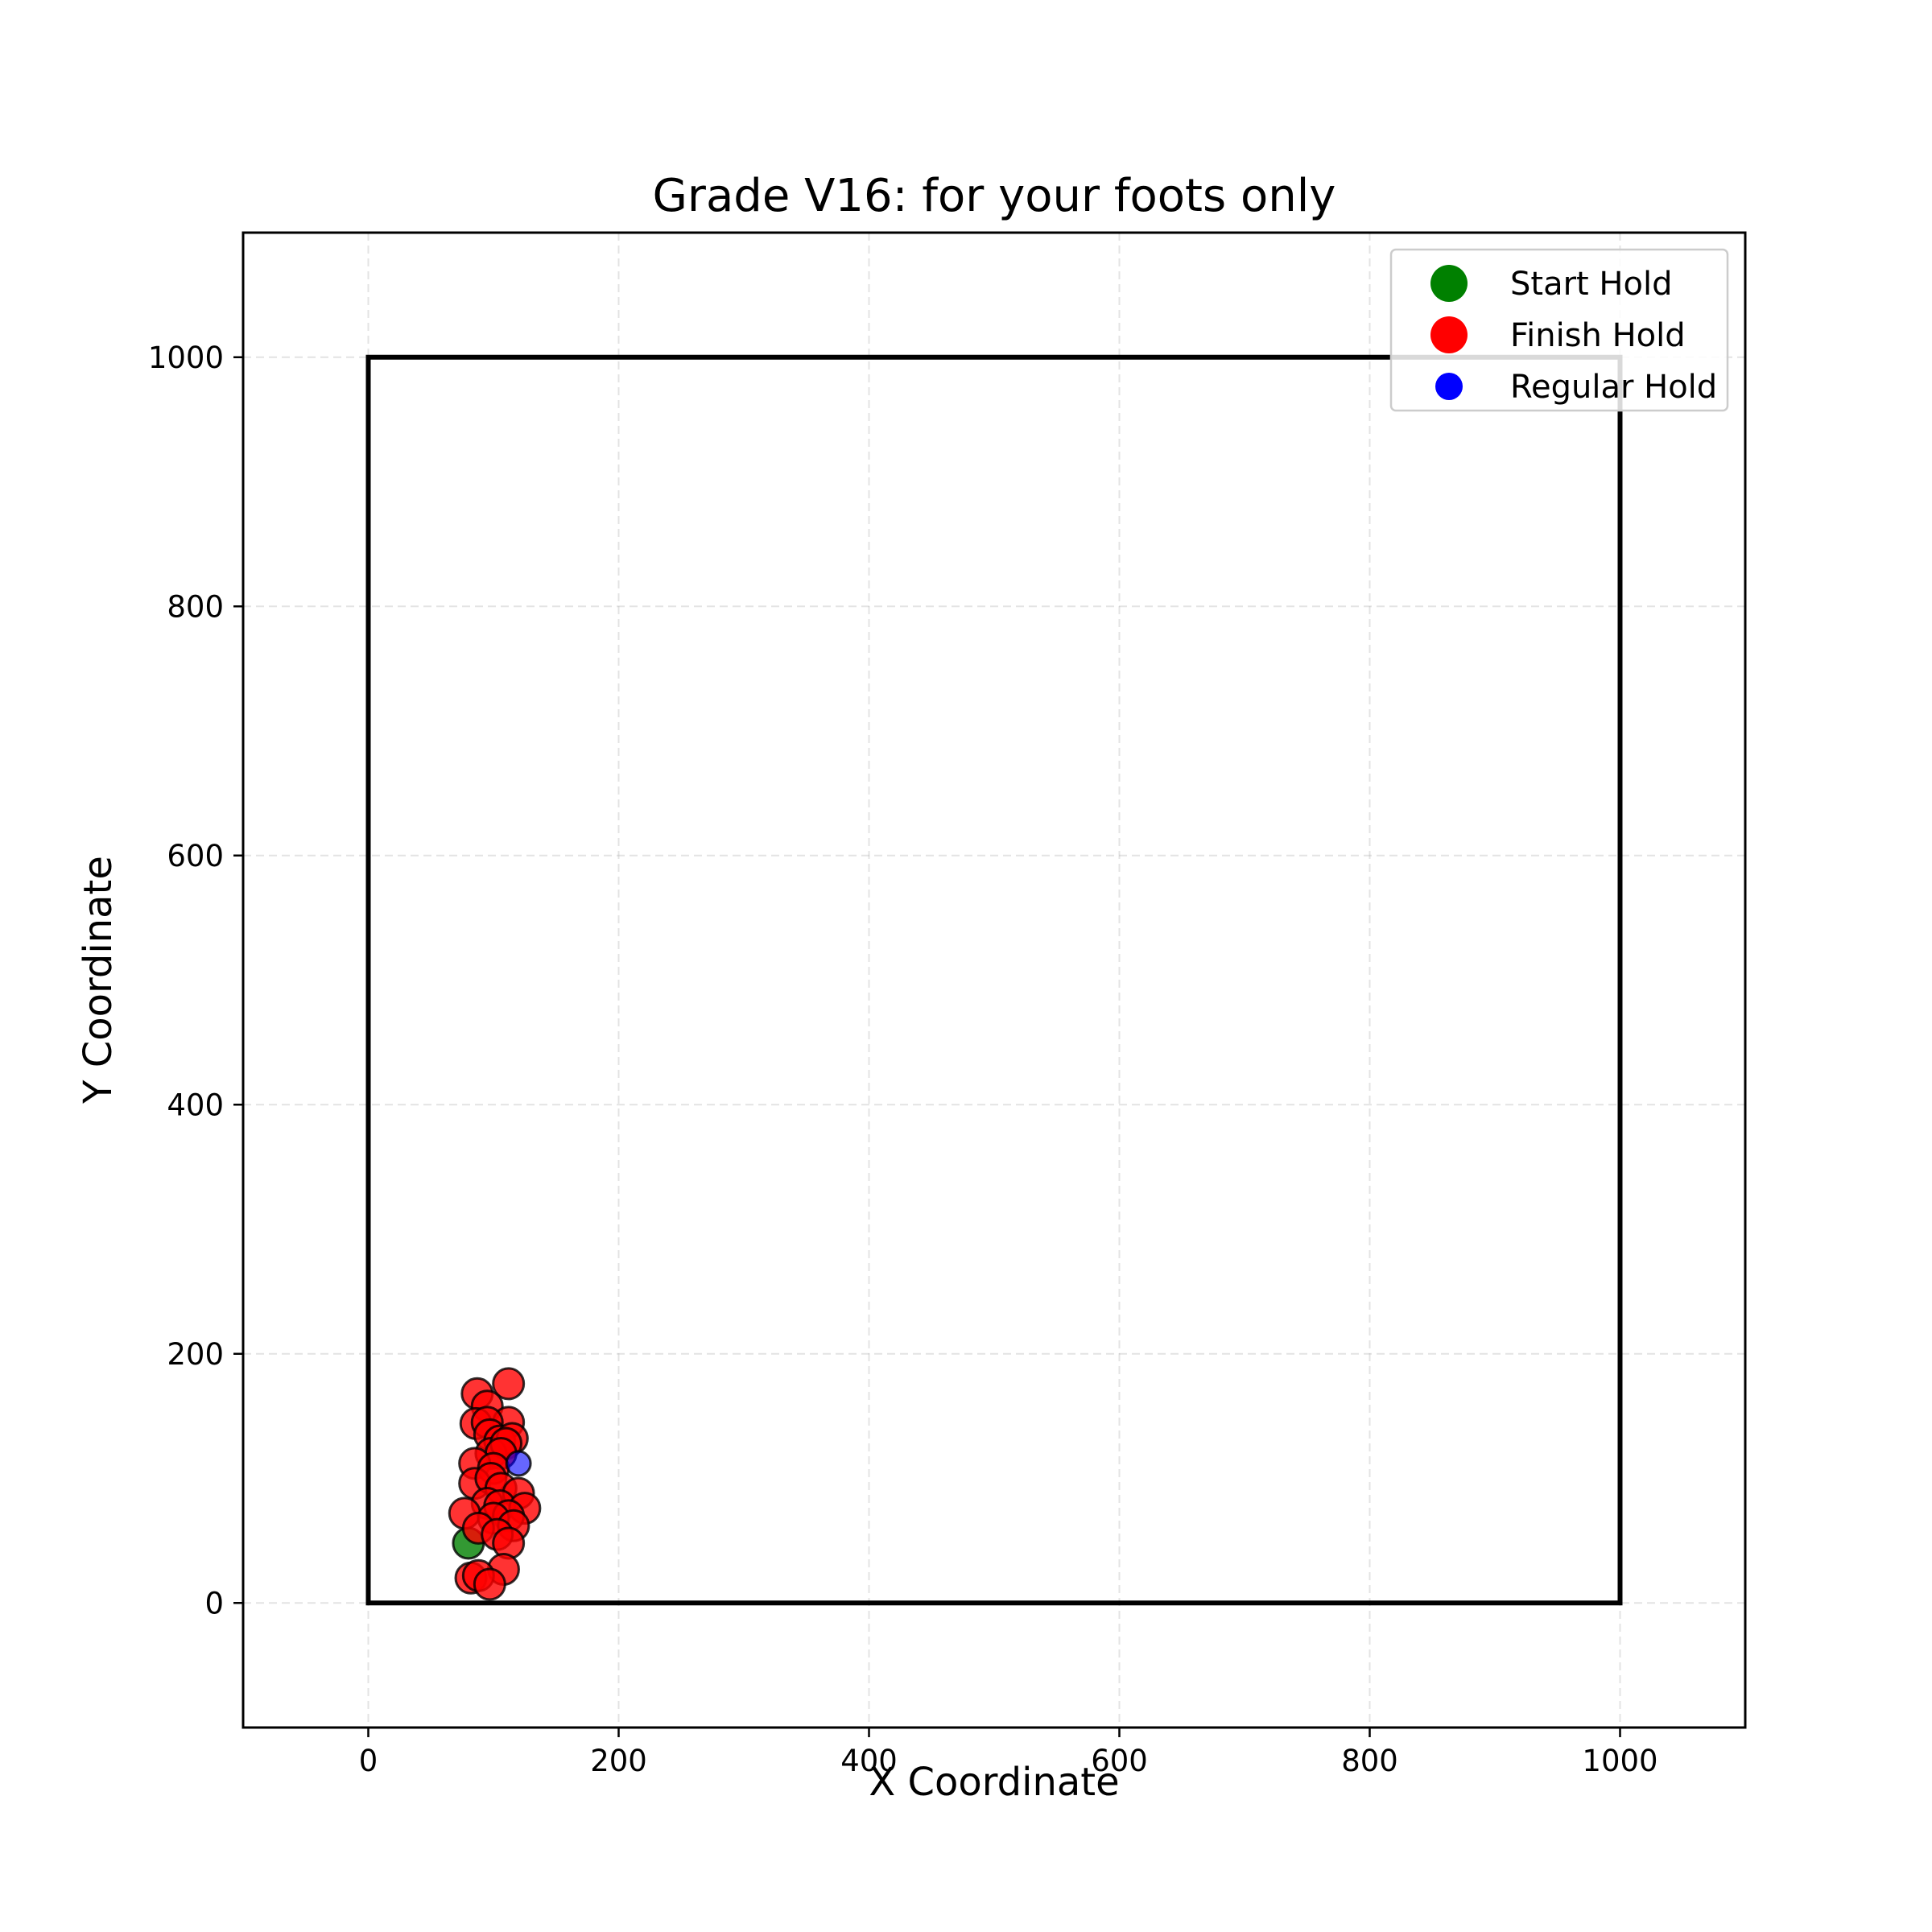 This screenshot has height=1932, width=1932. I want to click on finish-hold-legend-marker, so click(1449, 334).